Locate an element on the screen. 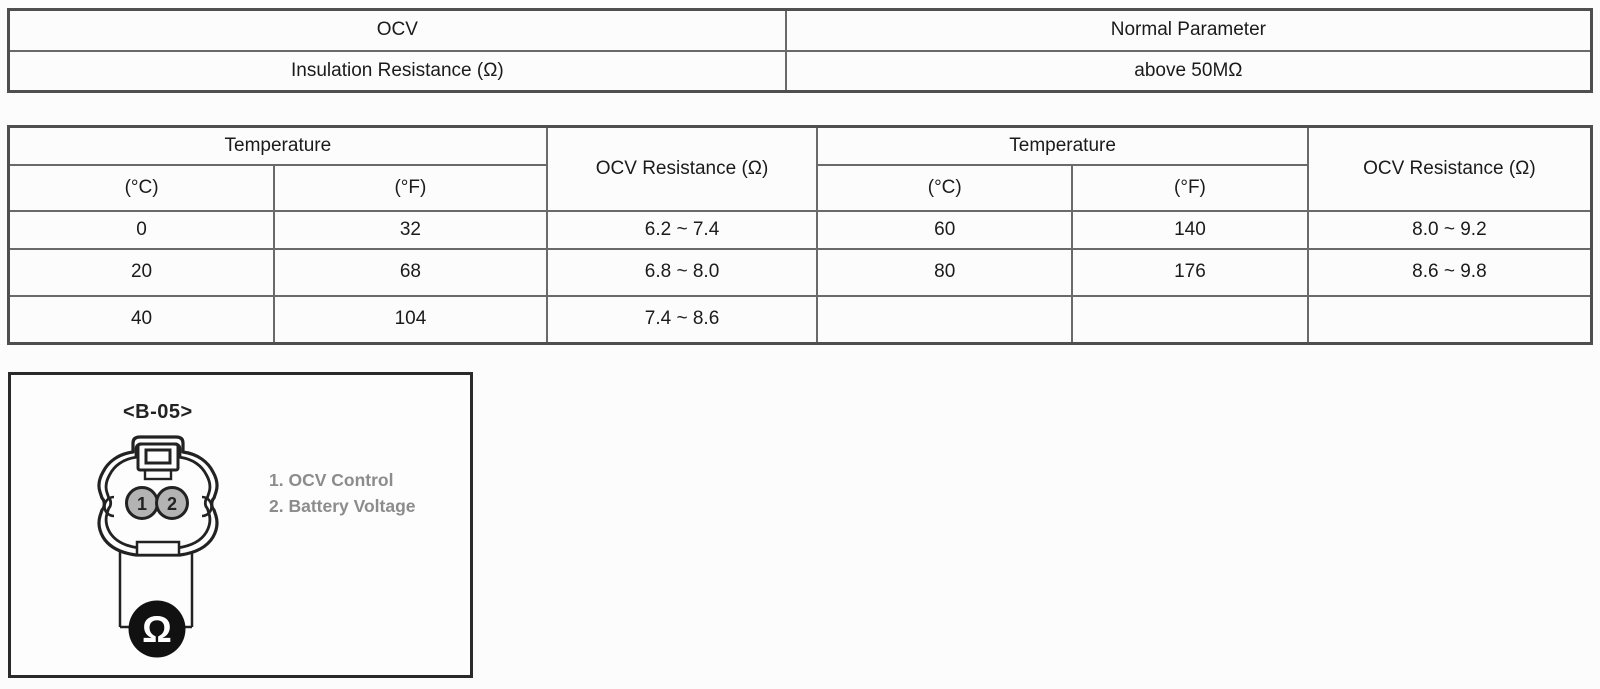 The width and height of the screenshot is (1600, 689). cell-c: 0 is located at coordinates (141, 229).